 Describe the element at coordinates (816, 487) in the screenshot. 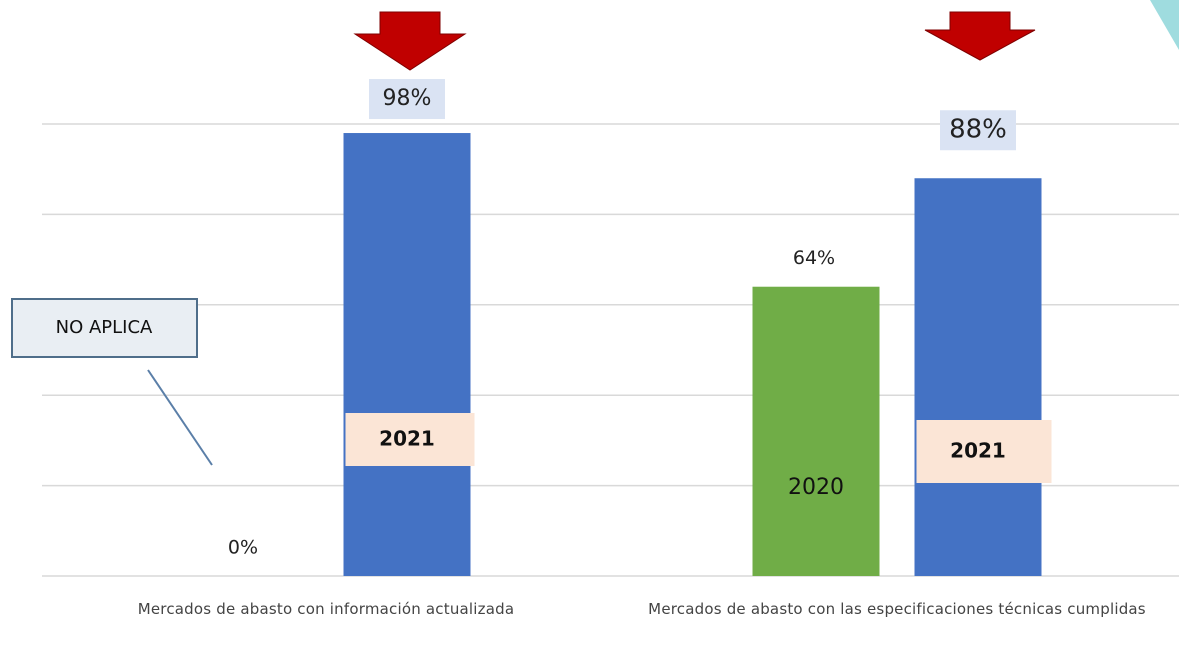

I see `series-label: 2020` at that location.